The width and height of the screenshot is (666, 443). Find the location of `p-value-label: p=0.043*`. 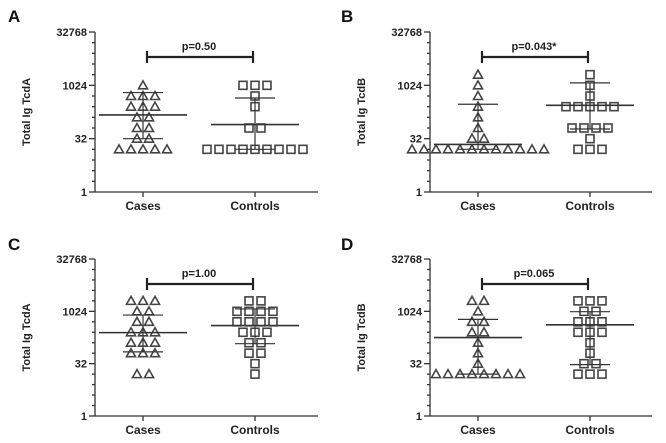

p-value-label: p=0.043* is located at coordinates (535, 47).